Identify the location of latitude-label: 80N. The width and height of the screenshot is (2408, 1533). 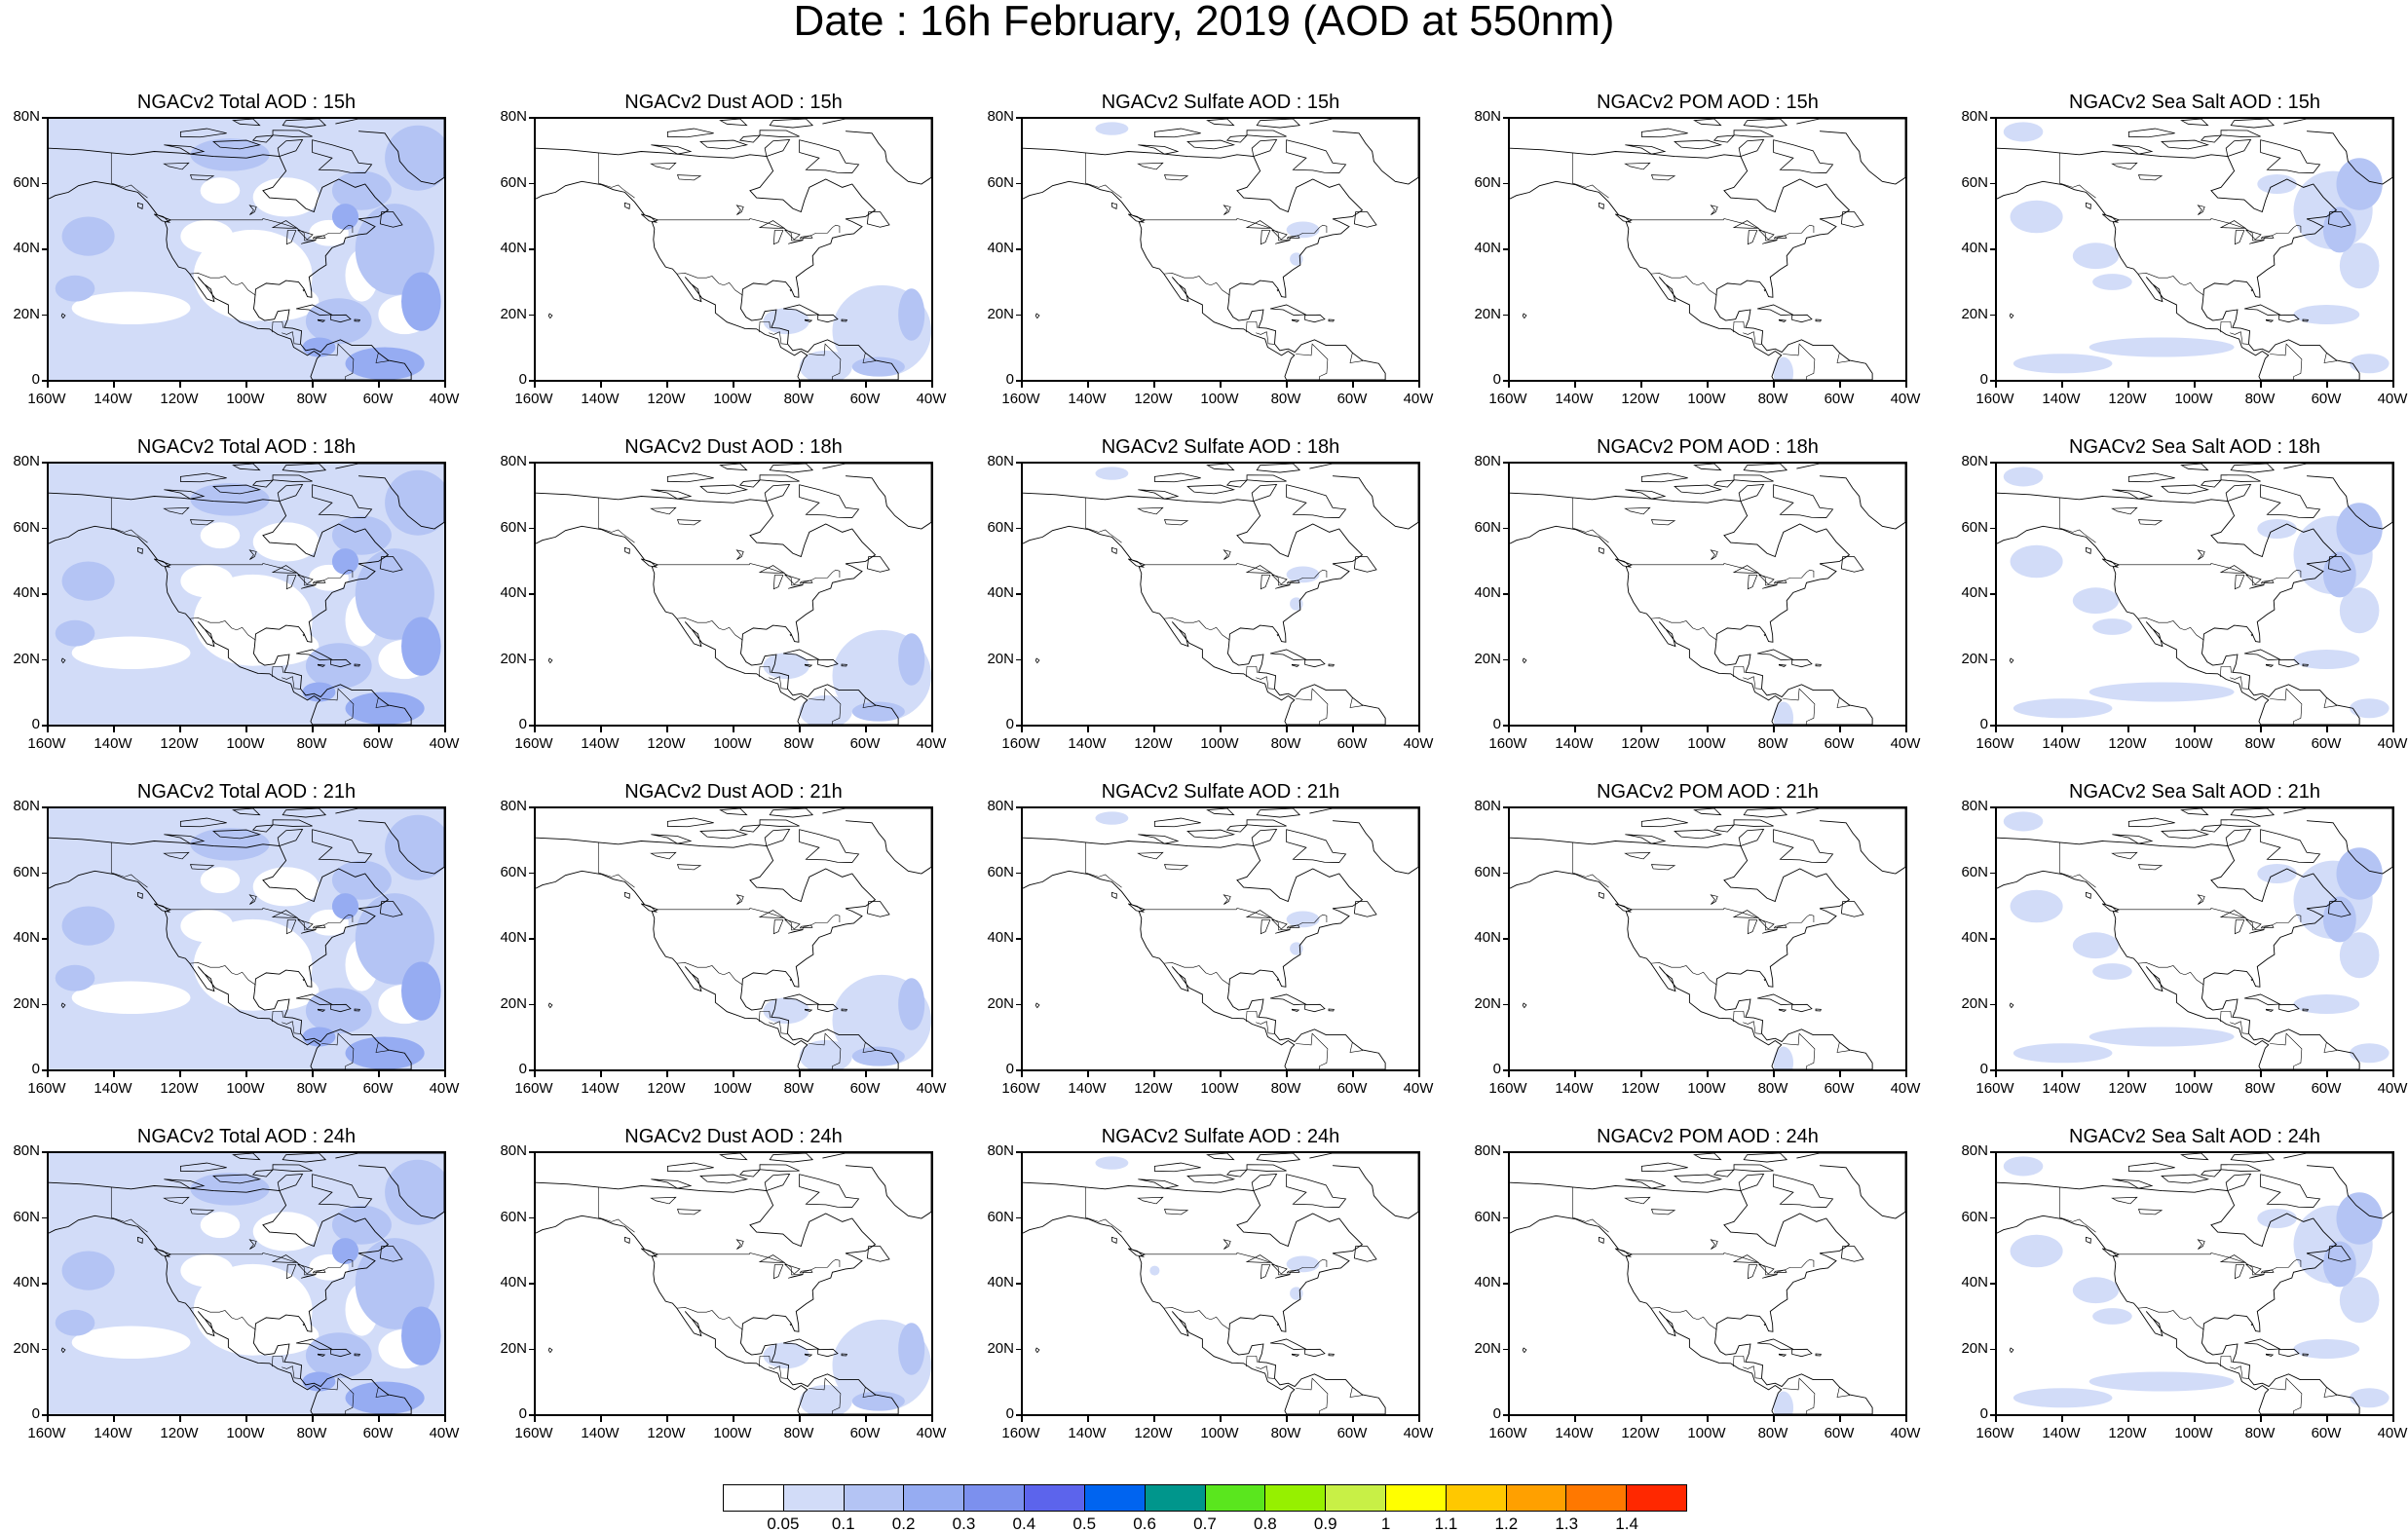
(1000, 806).